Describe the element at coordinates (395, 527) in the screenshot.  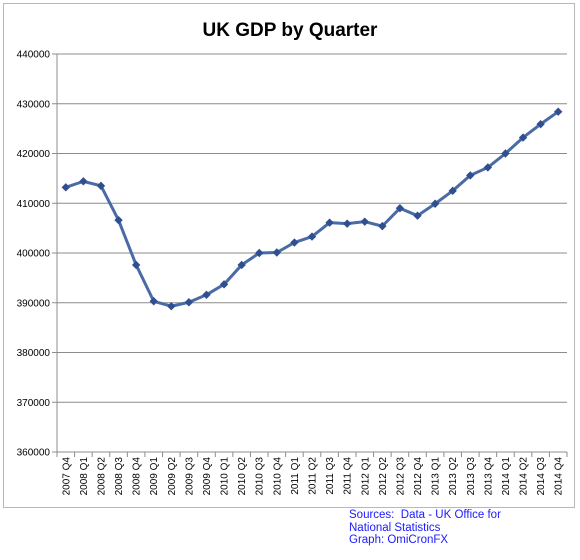
I see `sources-line-stats: National Statistics` at that location.